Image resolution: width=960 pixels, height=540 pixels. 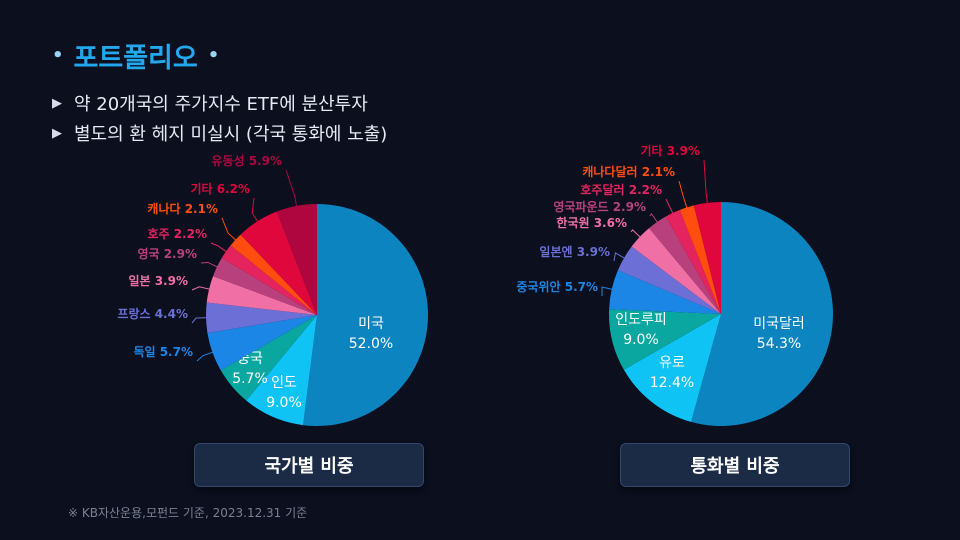 What do you see at coordinates (163, 352) in the screenshot?
I see `slice-label: 독일 5.7%` at bounding box center [163, 352].